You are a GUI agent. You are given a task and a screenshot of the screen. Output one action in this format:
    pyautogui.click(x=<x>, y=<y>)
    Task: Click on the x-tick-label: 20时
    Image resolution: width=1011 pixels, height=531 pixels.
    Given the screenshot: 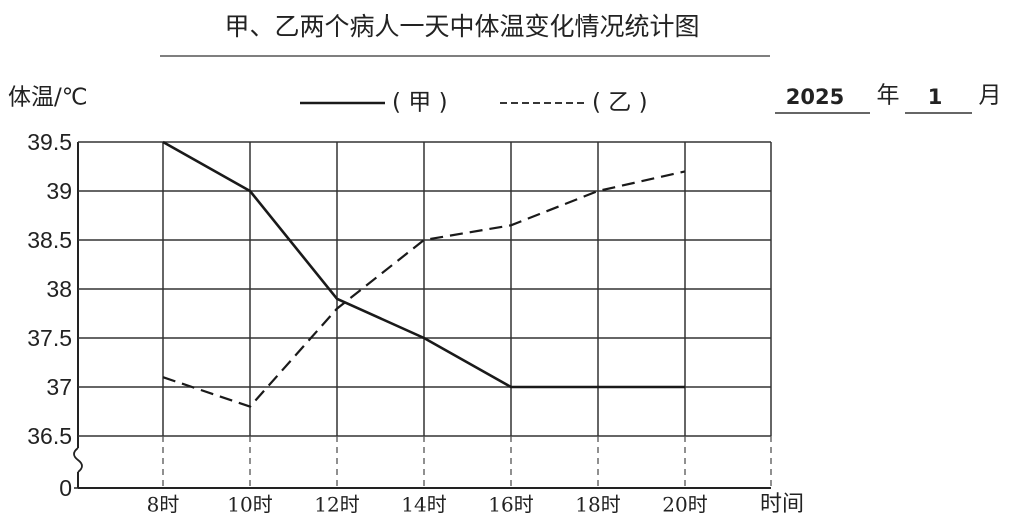 What is the action you would take?
    pyautogui.click(x=684, y=505)
    